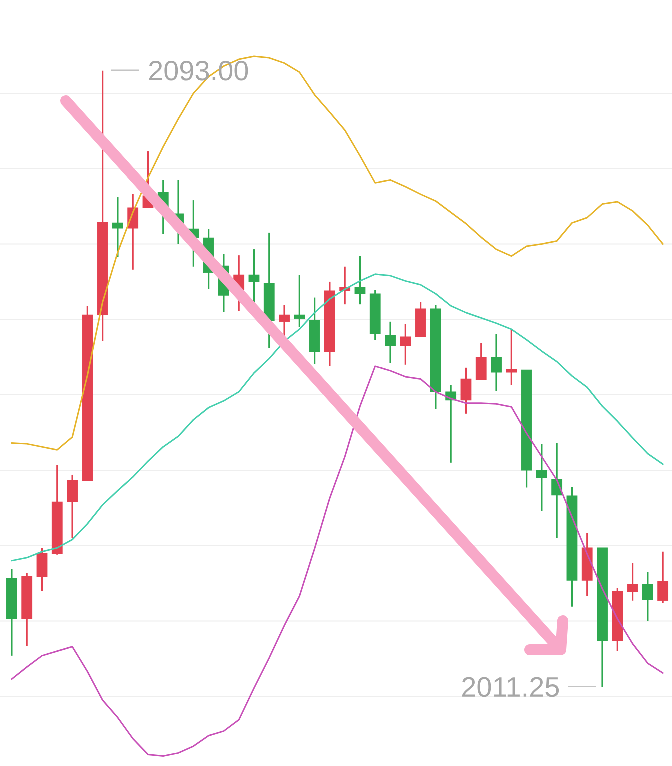  What do you see at coordinates (511, 687) in the screenshot?
I see `annotation: 2011.25` at bounding box center [511, 687].